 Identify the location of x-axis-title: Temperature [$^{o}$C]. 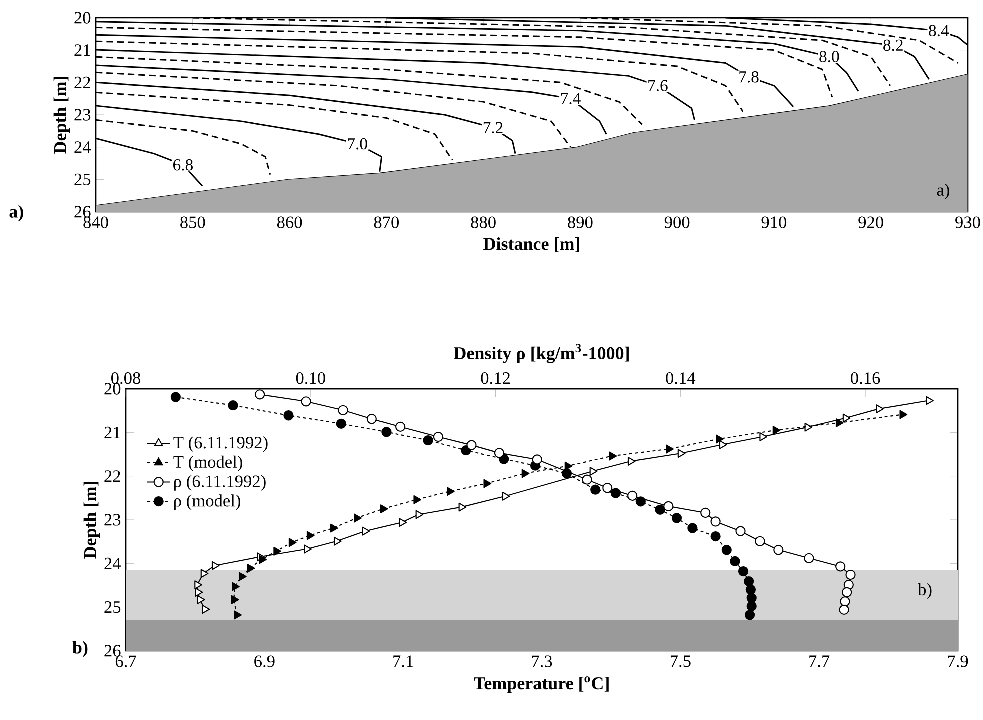
(541, 685).